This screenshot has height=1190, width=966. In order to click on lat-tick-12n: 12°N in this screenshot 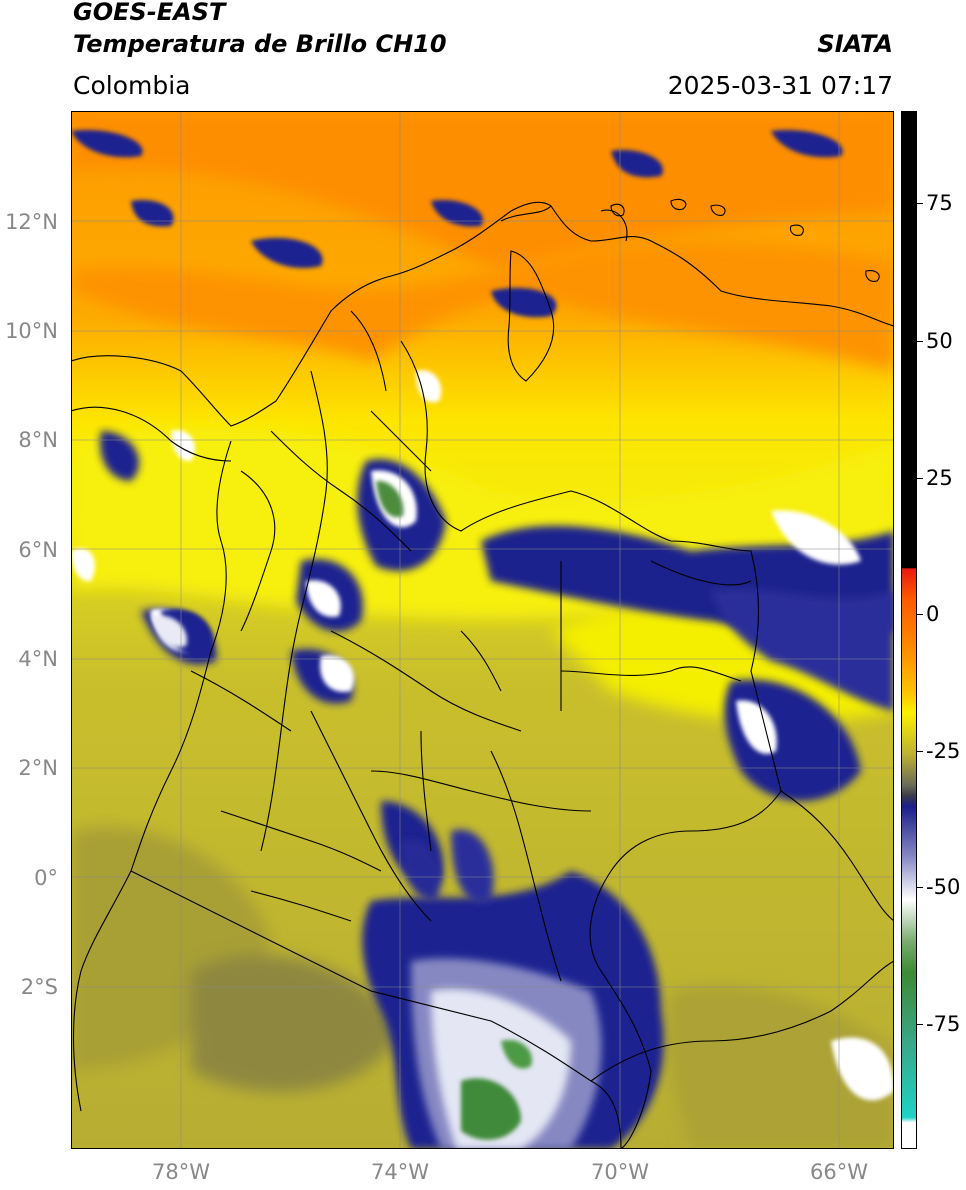, I will do `click(31, 222)`.